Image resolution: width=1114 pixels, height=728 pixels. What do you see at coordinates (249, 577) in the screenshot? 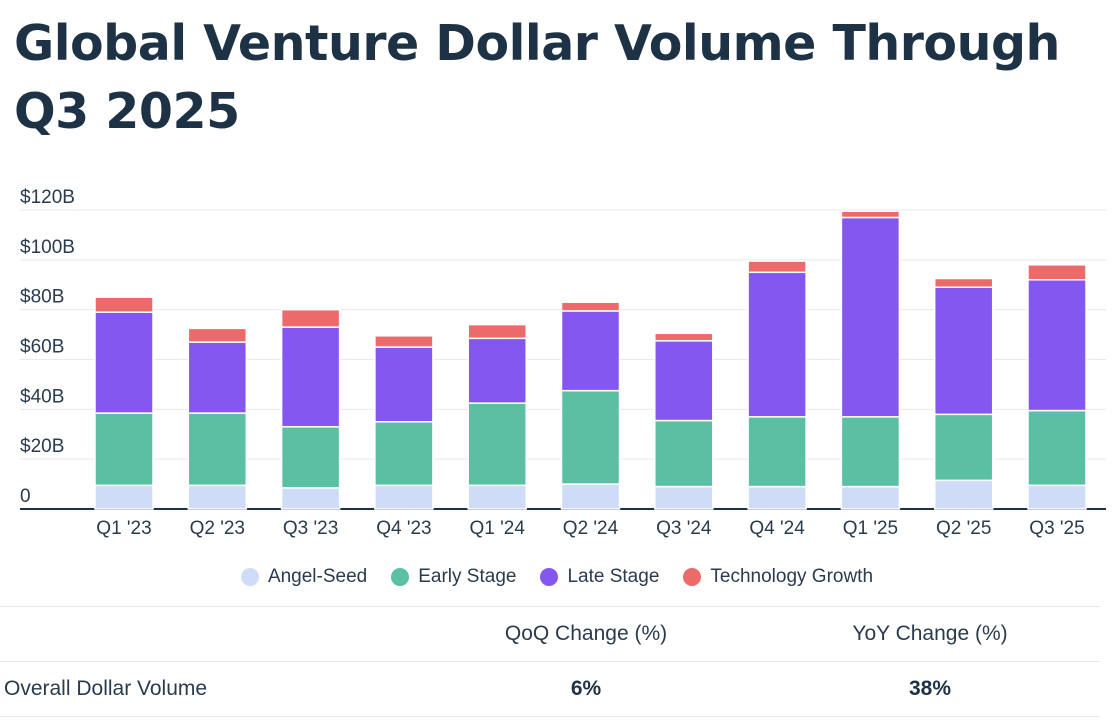
I see `angel-seed-swatch-icon` at bounding box center [249, 577].